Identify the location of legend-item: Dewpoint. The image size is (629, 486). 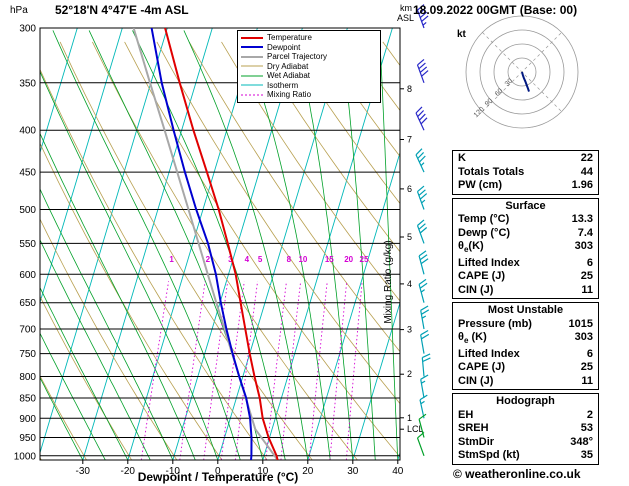
(309, 48).